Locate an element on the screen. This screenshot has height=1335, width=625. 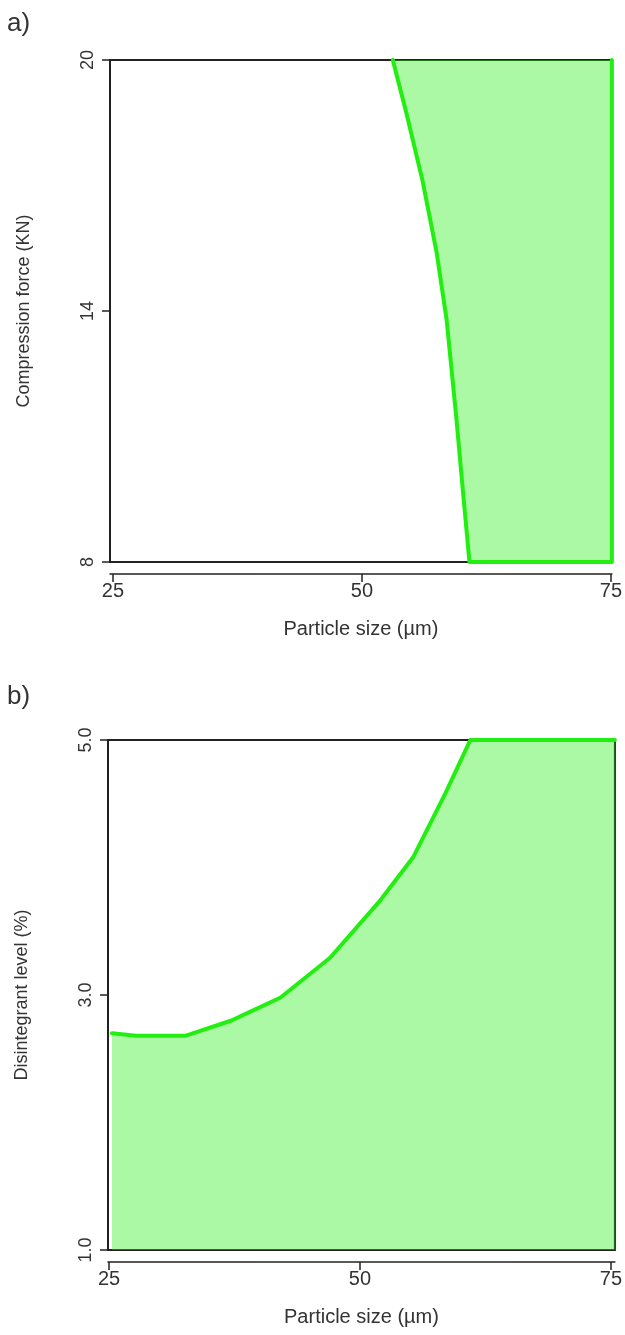
y-tick-label: 8 is located at coordinates (87, 562).